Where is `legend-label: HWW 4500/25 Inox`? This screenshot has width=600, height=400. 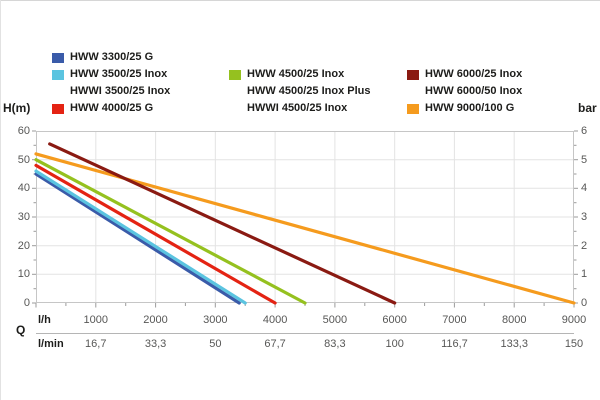
legend-label: HWW 4500/25 Inox is located at coordinates (296, 74).